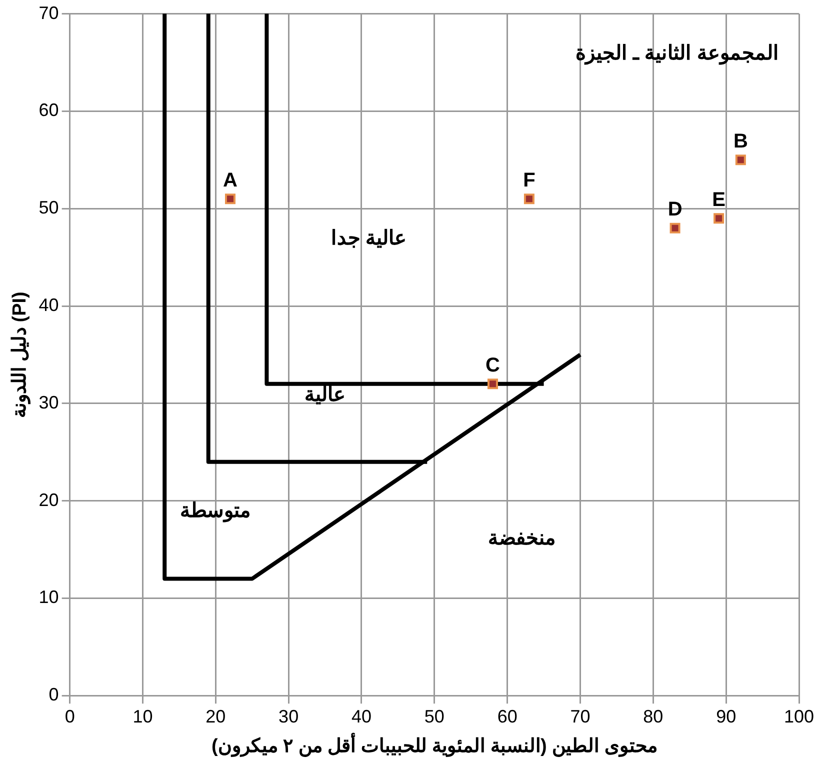 This screenshot has height=767, width=829. Describe the element at coordinates (529, 180) in the screenshot. I see `annotation: F` at that location.